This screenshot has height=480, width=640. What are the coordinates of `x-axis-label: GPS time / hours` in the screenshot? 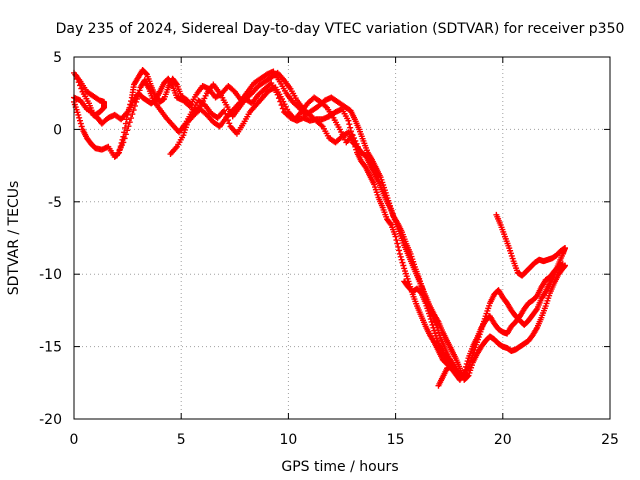 It's located at (339, 467).